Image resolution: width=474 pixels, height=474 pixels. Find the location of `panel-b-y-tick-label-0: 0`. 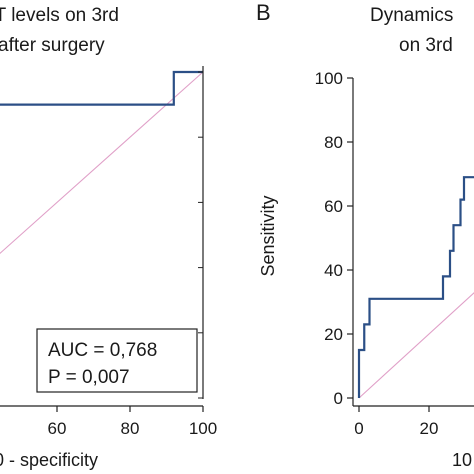

panel-b-y-tick-label-0: 0 is located at coordinates (338, 398).